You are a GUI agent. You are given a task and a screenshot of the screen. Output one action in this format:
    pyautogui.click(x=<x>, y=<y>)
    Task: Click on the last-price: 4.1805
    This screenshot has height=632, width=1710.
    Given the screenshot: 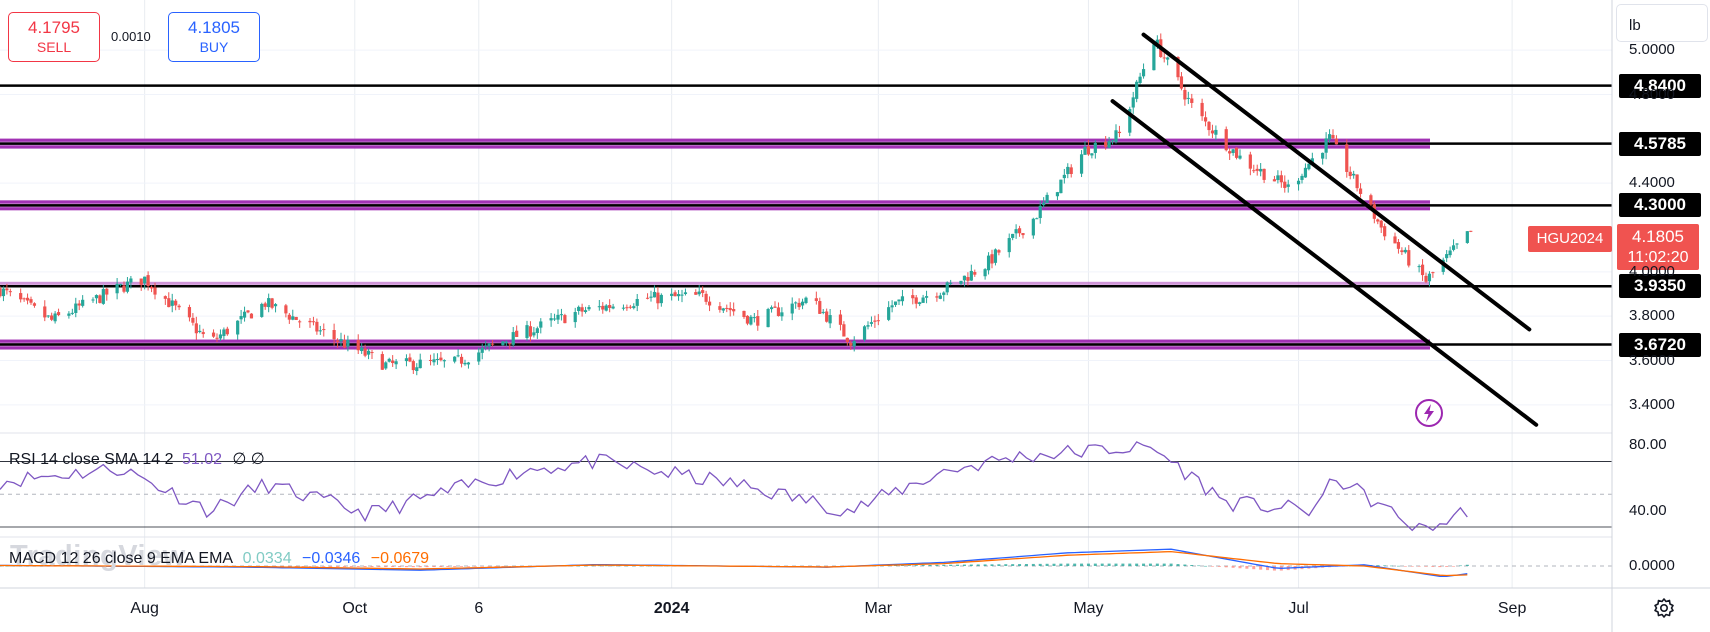 What is the action you would take?
    pyautogui.click(x=1658, y=236)
    